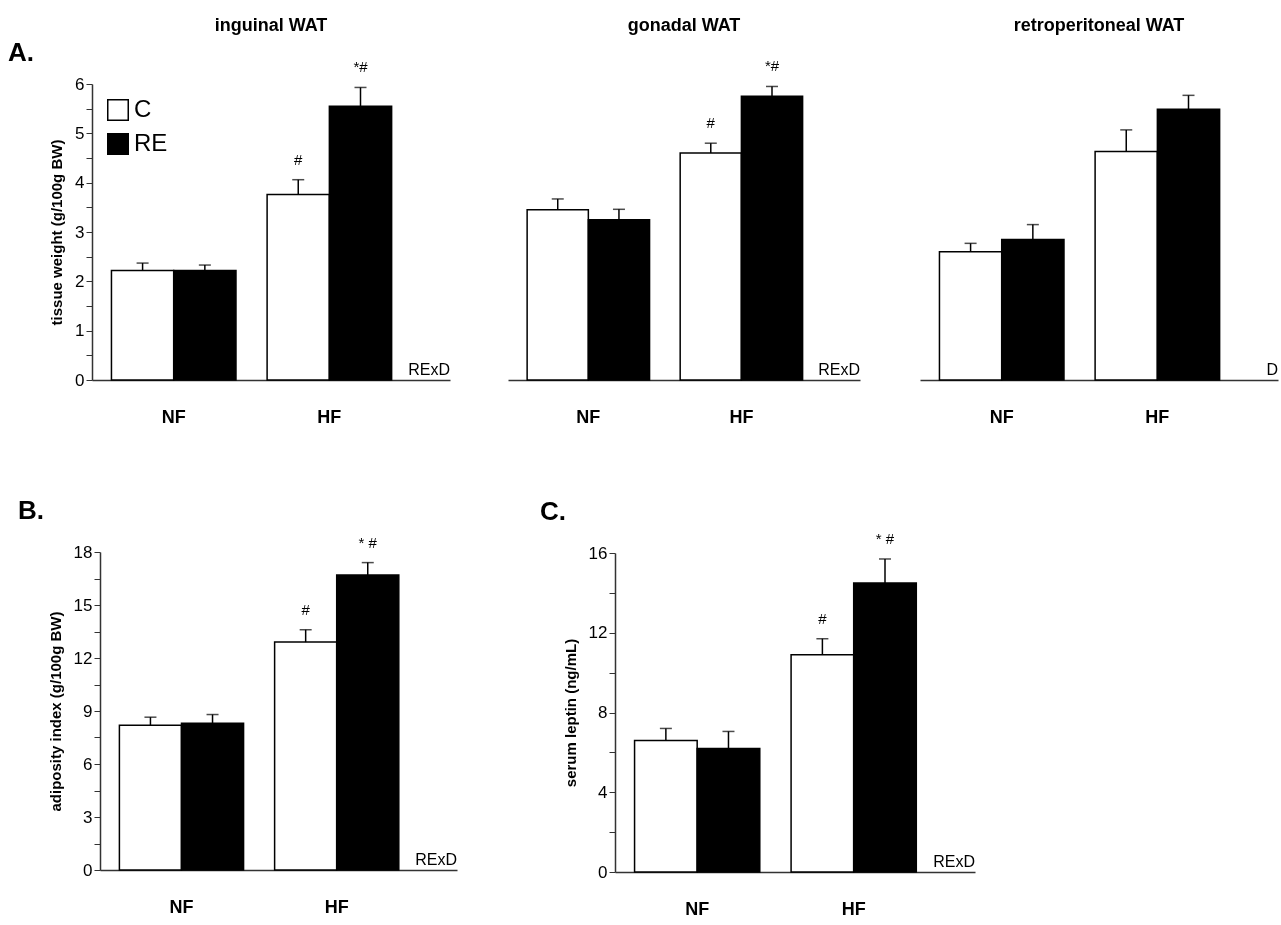  Describe the element at coordinates (684, 25) in the screenshot. I see `chart-title: gonadal WAT` at that location.